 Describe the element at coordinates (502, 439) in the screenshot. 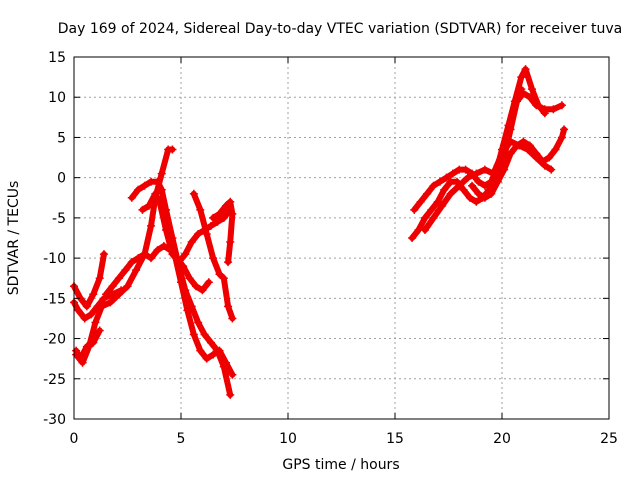

I see `x-tick-label: 20` at that location.